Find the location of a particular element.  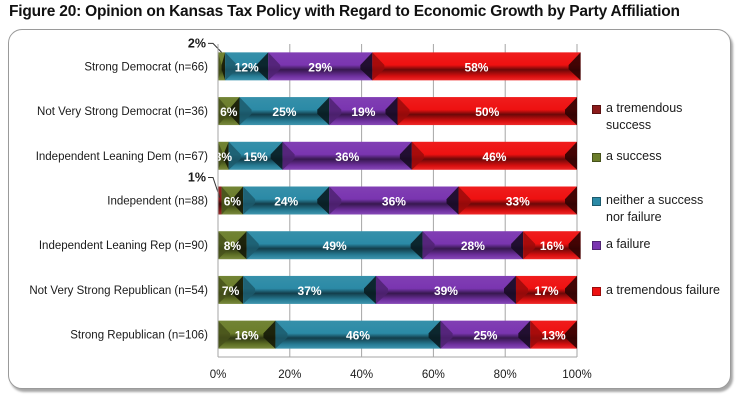

legend-label: neither a success nor failure is located at coordinates (655, 208).